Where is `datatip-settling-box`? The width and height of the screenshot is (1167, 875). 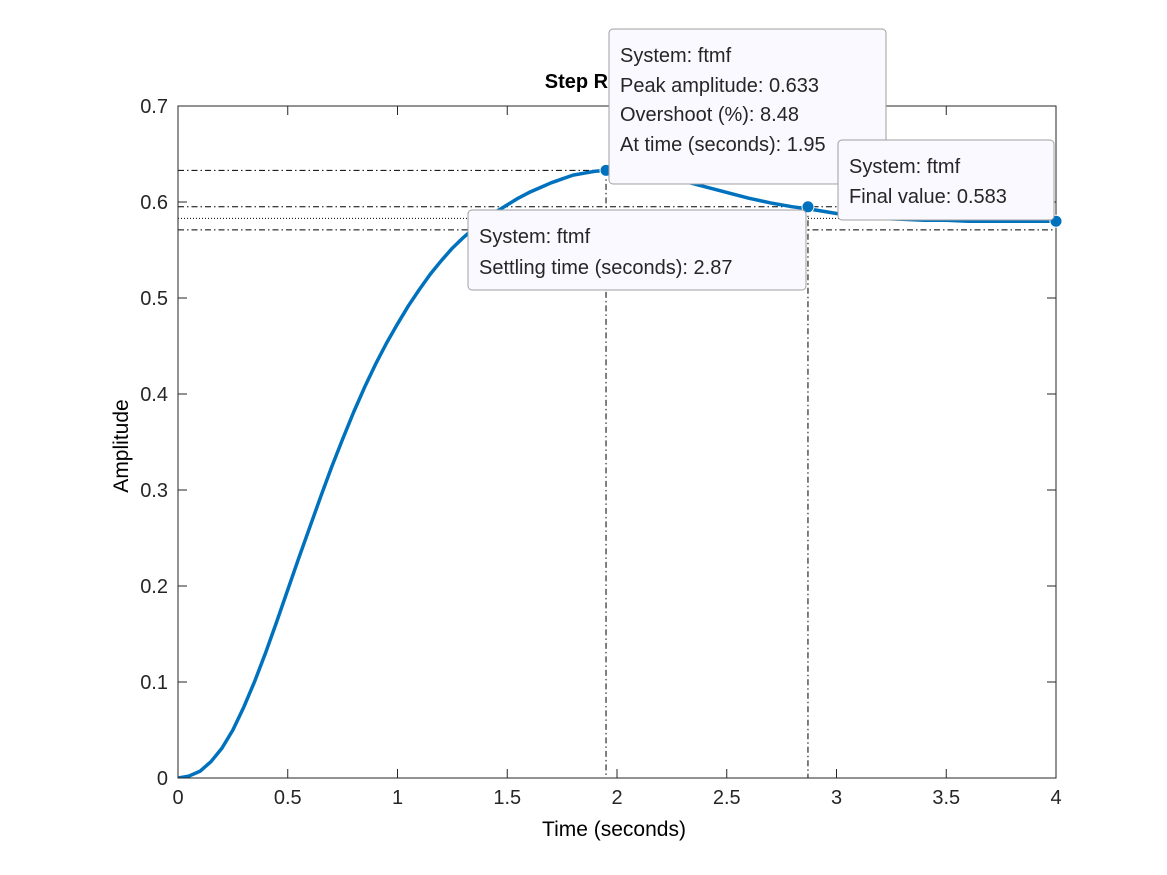 datatip-settling-box is located at coordinates (637, 250).